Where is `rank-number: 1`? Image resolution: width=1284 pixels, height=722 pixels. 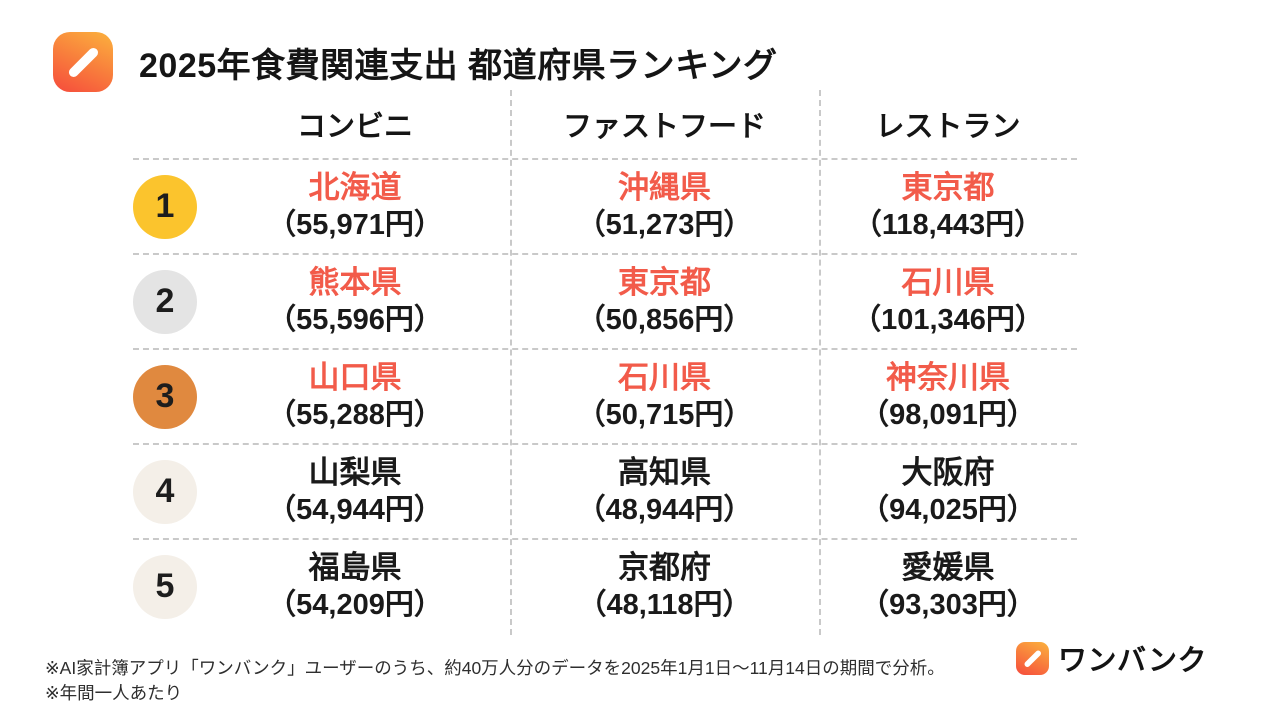 rank-number: 1 is located at coordinates (165, 206).